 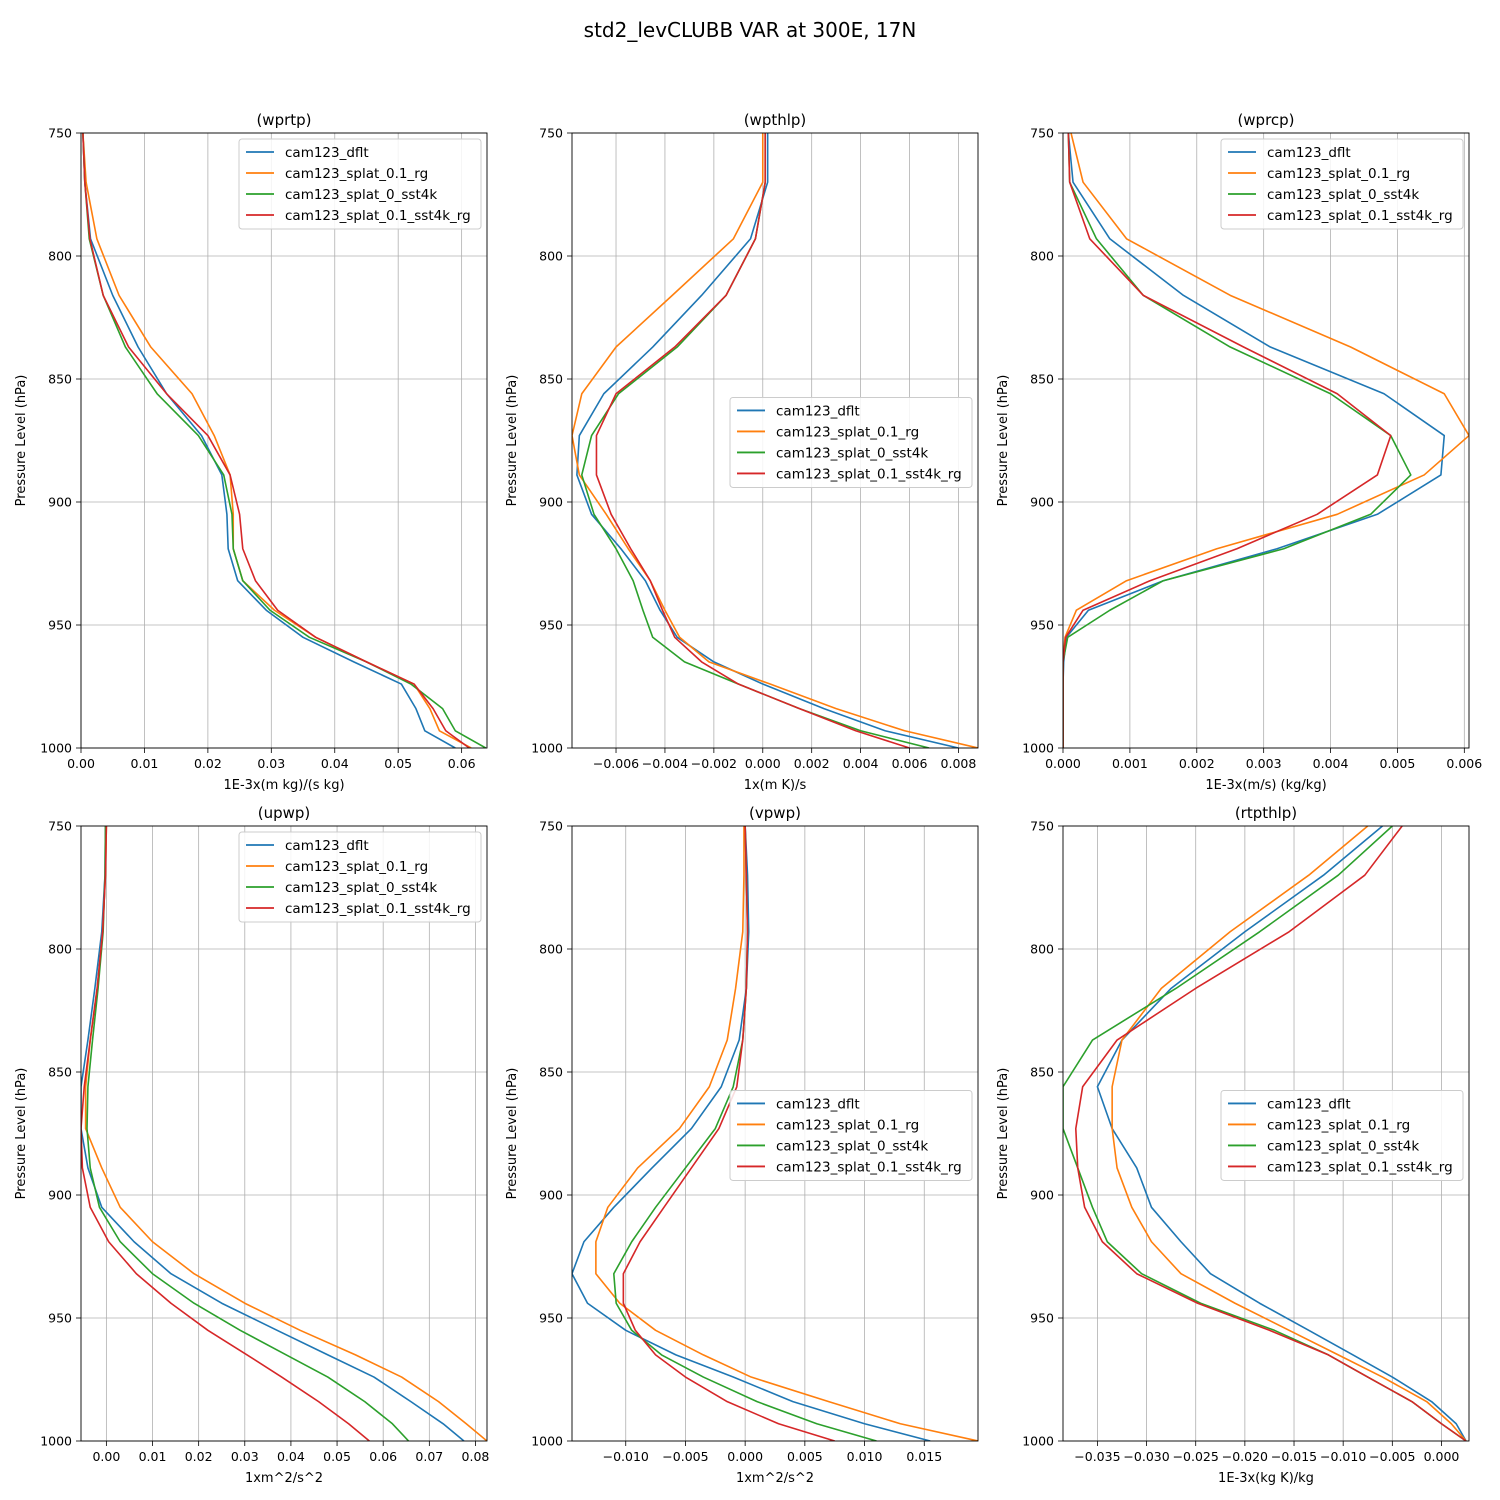 What do you see at coordinates (714, 763) in the screenshot?
I see `x-tick-label: −0.002` at bounding box center [714, 763].